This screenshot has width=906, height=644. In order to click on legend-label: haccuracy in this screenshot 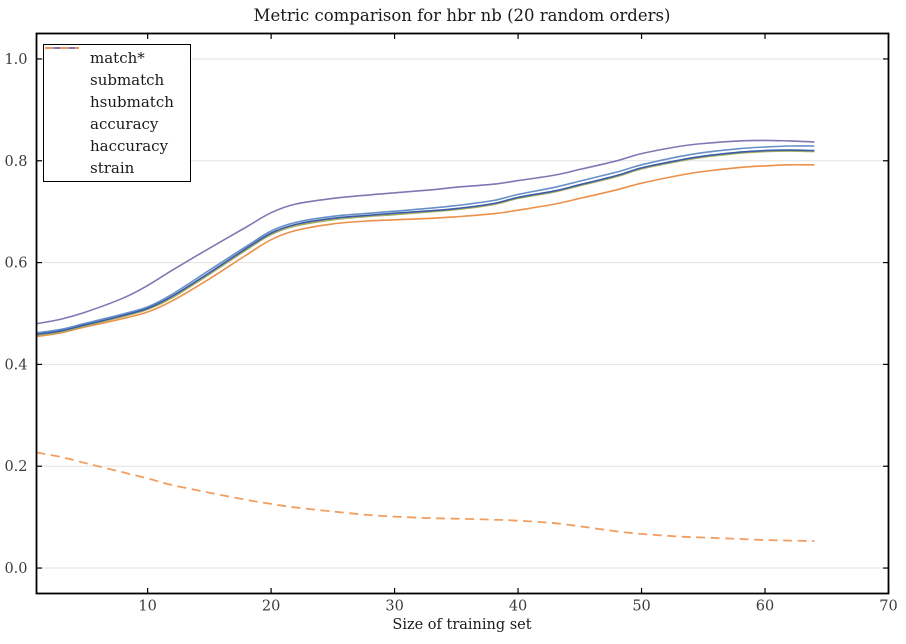, I will do `click(129, 145)`.